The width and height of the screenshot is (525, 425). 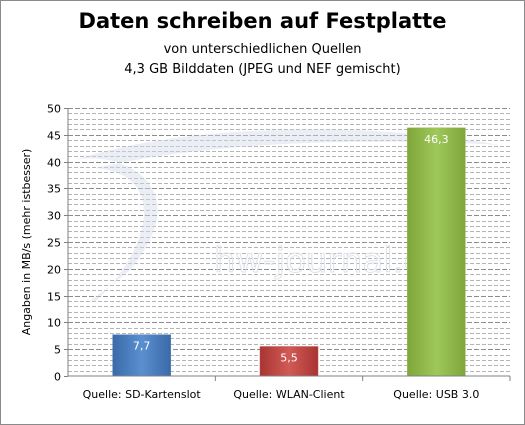 I want to click on y-tick-label: 5, so click(x=57, y=350).